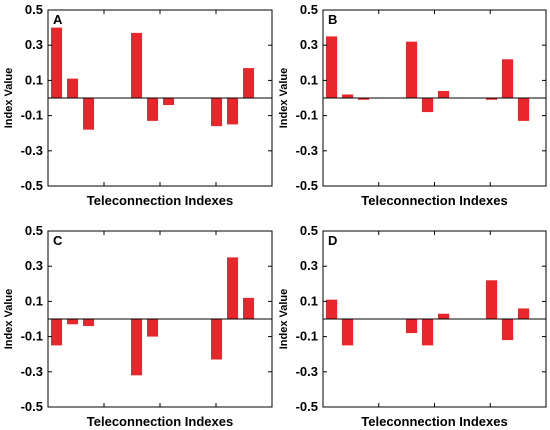  What do you see at coordinates (58, 240) in the screenshot?
I see `panel-label: C` at bounding box center [58, 240].